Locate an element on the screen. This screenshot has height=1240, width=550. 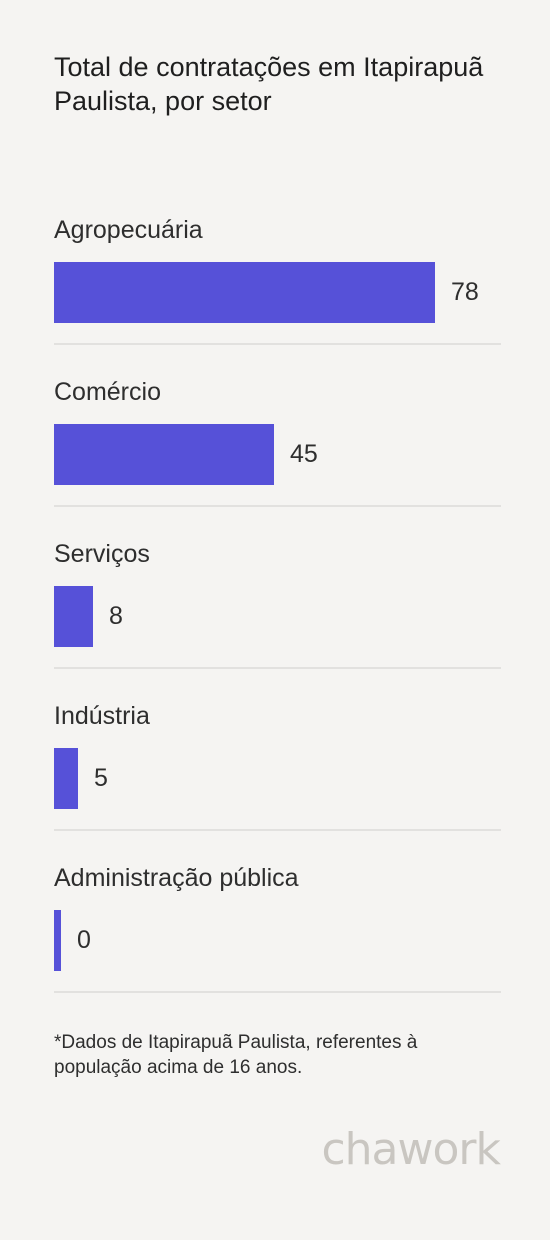
bar-row: Comércio 45 is located at coordinates (277, 458).